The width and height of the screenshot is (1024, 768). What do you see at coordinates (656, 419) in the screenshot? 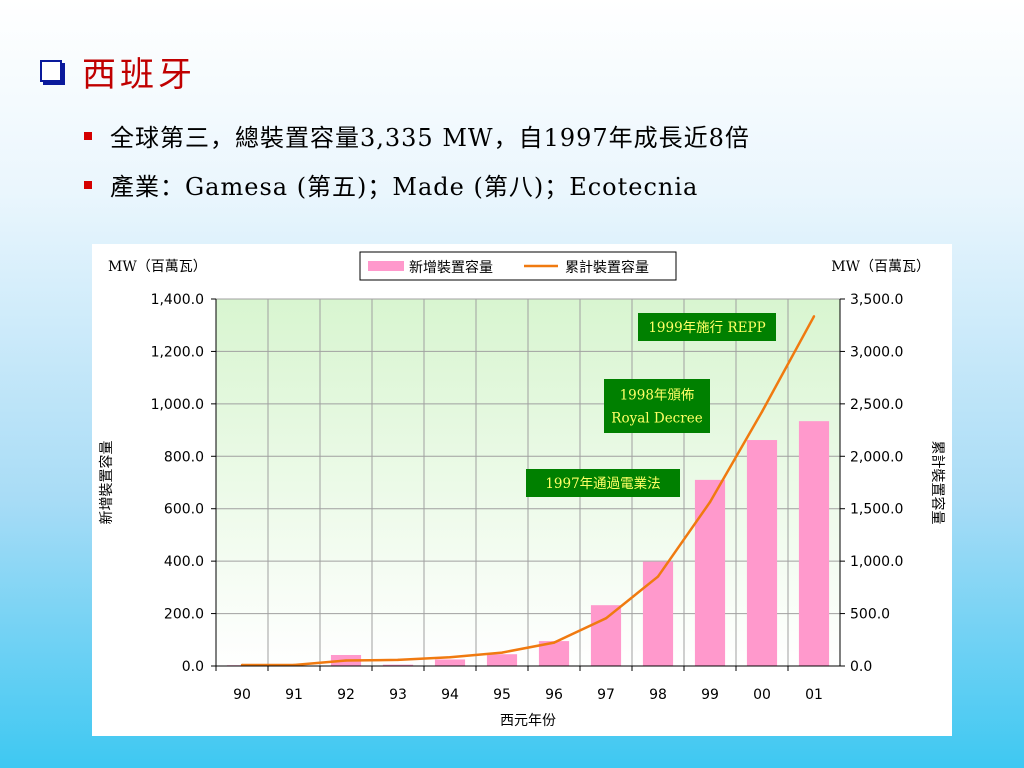
I see `annotation-text: Royal Decree` at bounding box center [656, 419].